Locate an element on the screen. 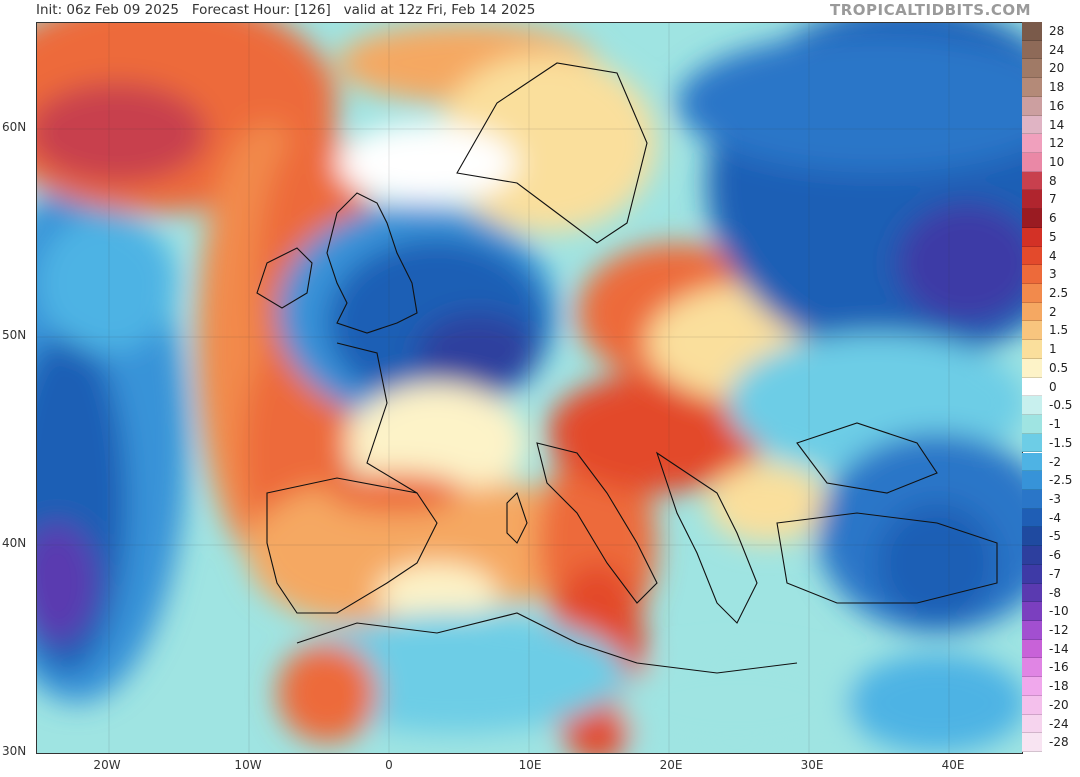 The width and height of the screenshot is (1080, 777). colorbar-label: -6 is located at coordinates (1055, 555).